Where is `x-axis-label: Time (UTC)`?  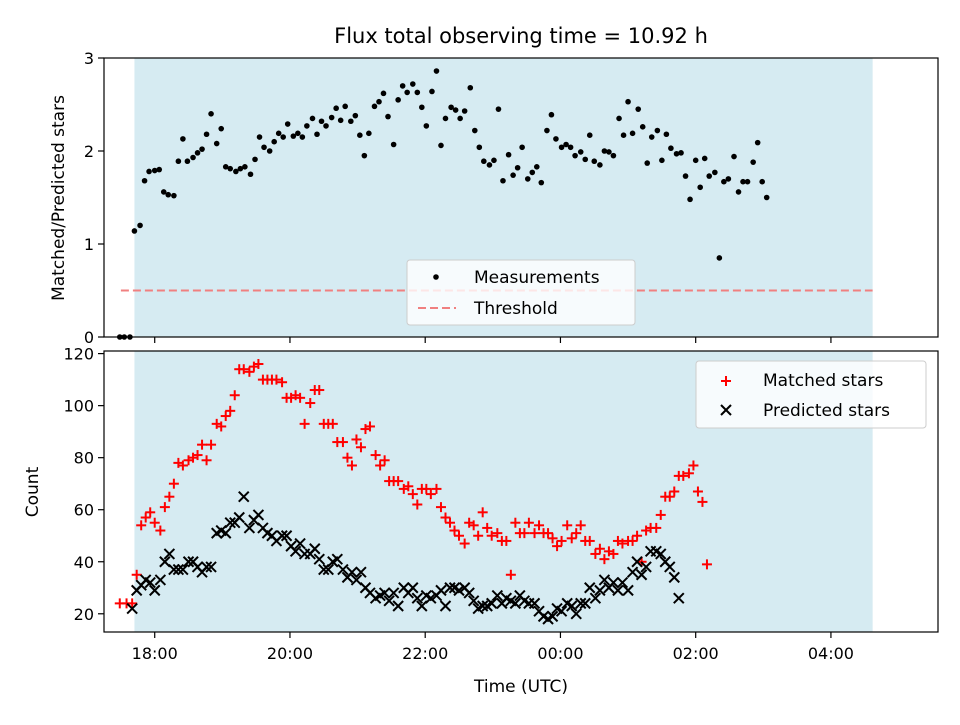
x-axis-label: Time (UTC) is located at coordinates (520, 687).